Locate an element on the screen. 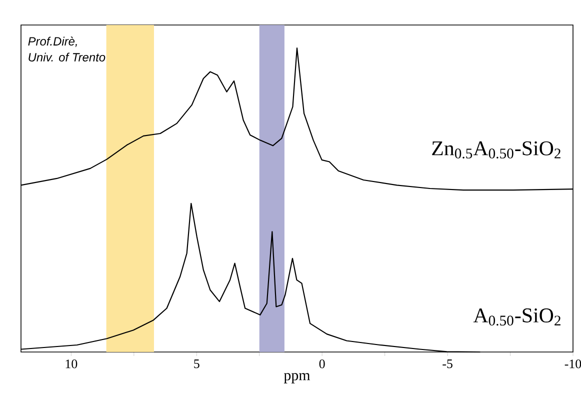 The width and height of the screenshot is (581, 418). series-label: Zn$_{0.5}$A$_{0.50}$-SiO$_{2}$ is located at coordinates (496, 149).